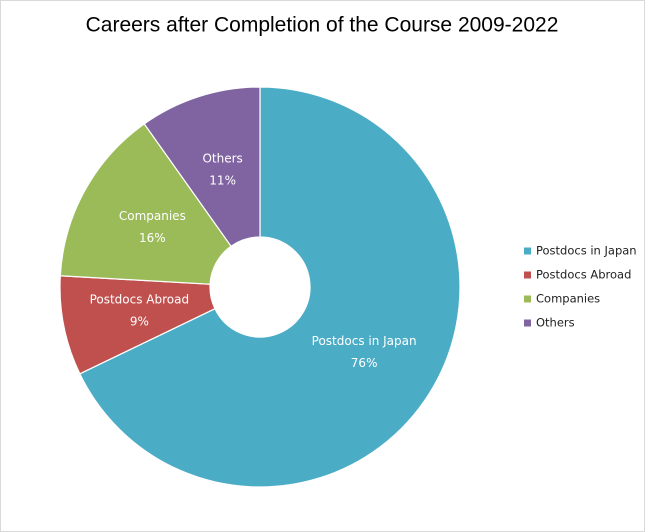 Image resolution: width=645 pixels, height=532 pixels. Describe the element at coordinates (583, 275) in the screenshot. I see `legend-label: Postdocs Abroad` at that location.